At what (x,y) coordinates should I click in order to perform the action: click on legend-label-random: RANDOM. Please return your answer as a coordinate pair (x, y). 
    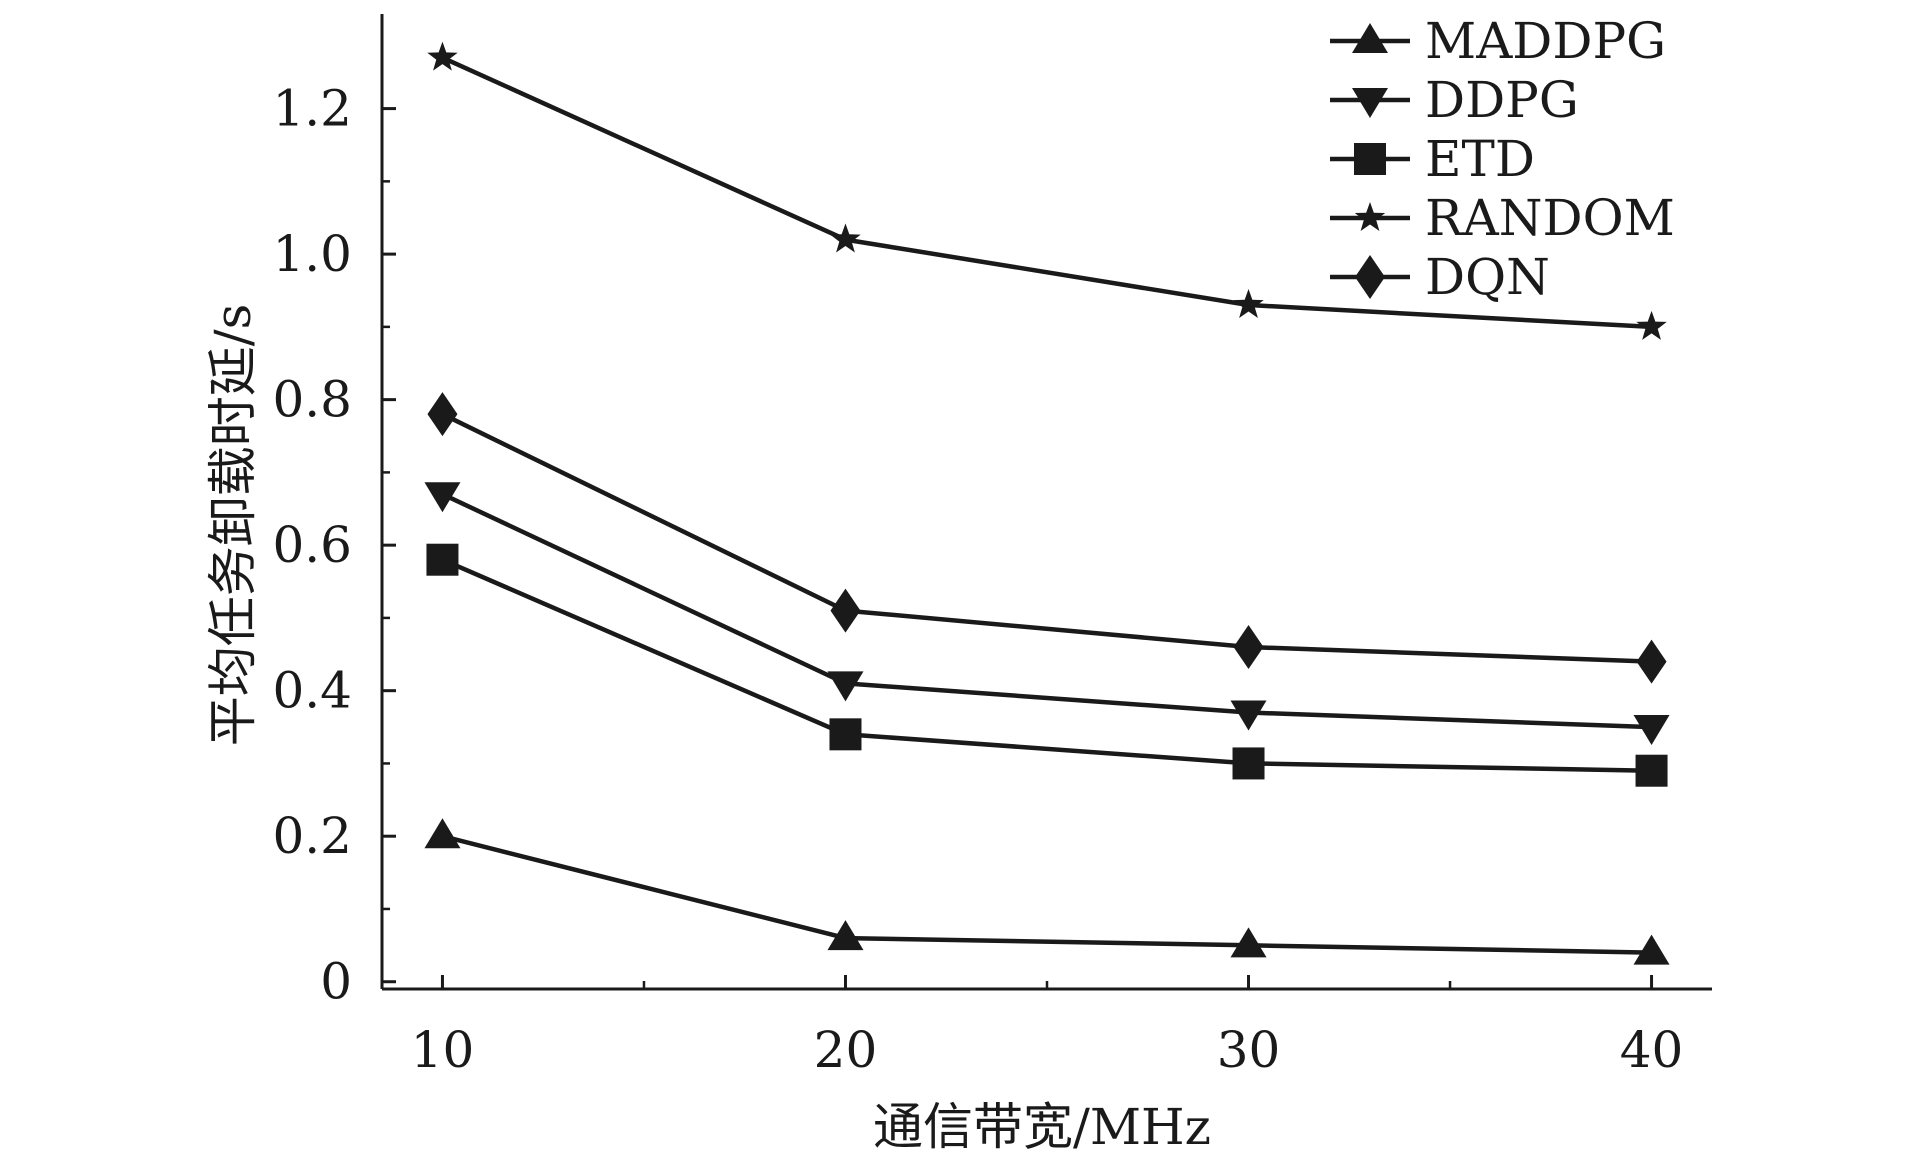
    Looking at the image, I should click on (1550, 218).